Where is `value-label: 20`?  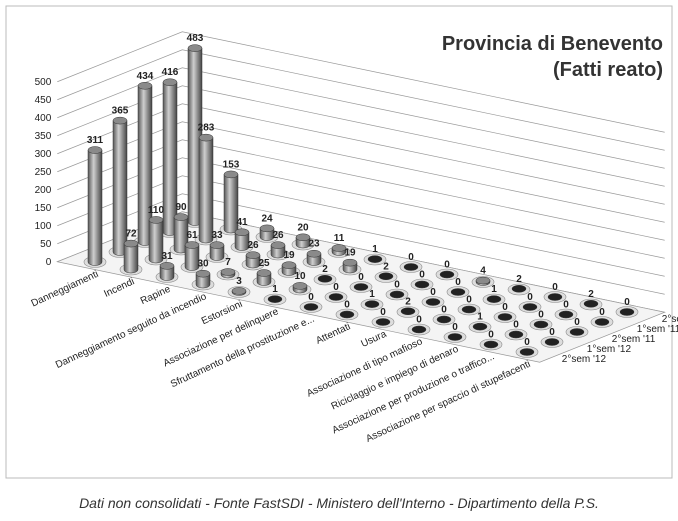 value-label: 20 is located at coordinates (303, 227).